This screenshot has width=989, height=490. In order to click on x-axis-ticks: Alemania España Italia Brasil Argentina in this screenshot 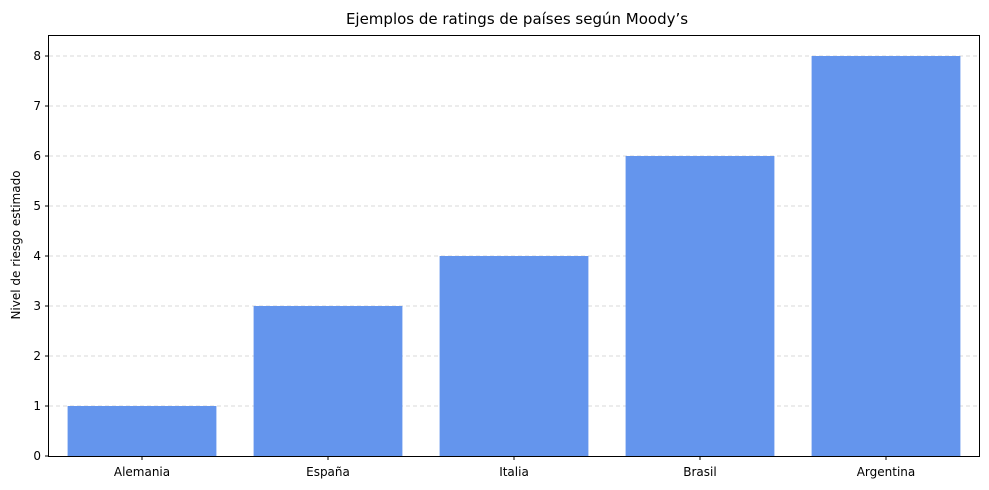, I will do `click(514, 467)`.